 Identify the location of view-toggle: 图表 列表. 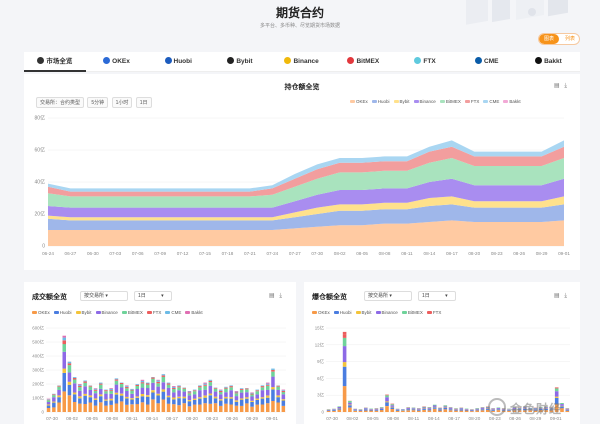
(559, 39).